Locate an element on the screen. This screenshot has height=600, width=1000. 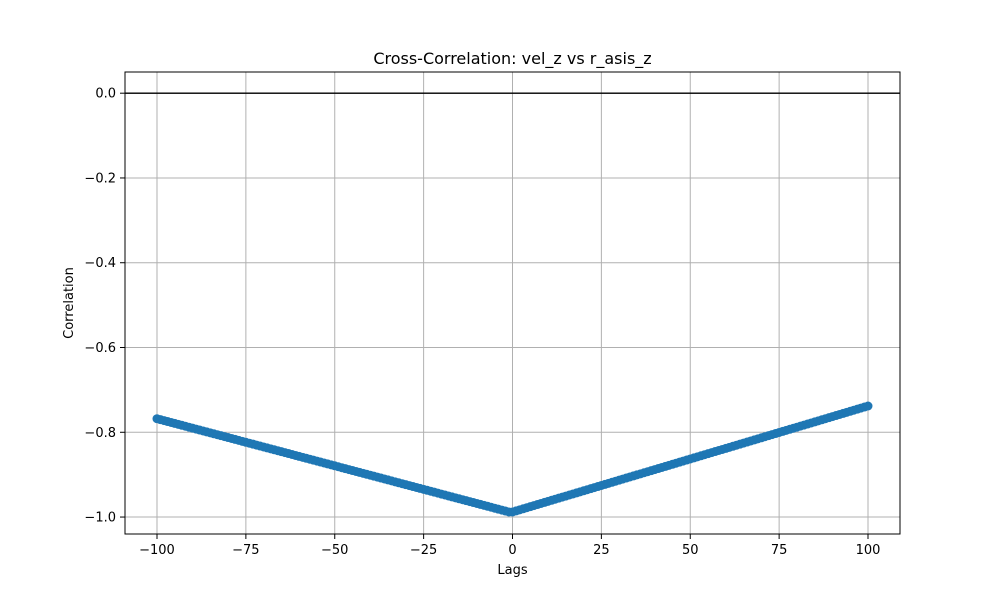
data-points is located at coordinates (512, 459).